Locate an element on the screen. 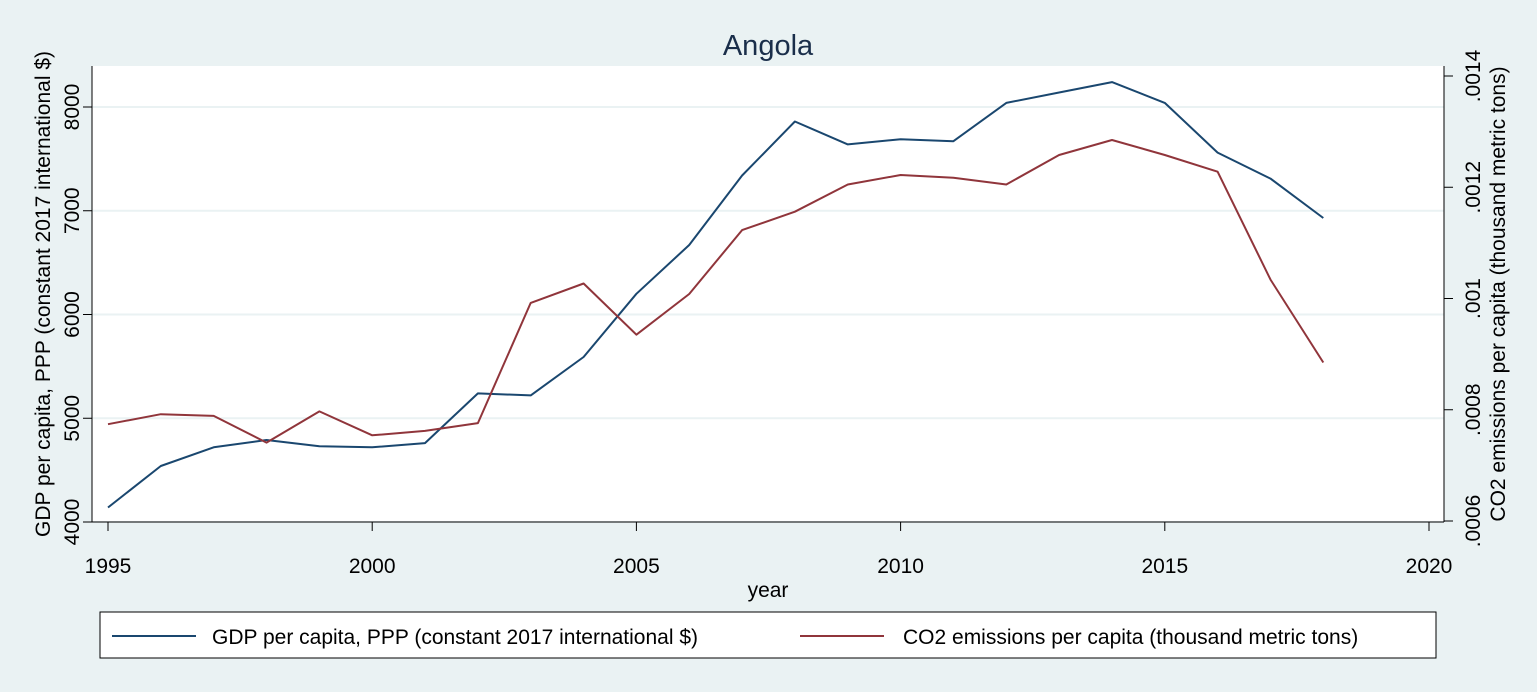  x-tick-label: 2000 is located at coordinates (372, 566).